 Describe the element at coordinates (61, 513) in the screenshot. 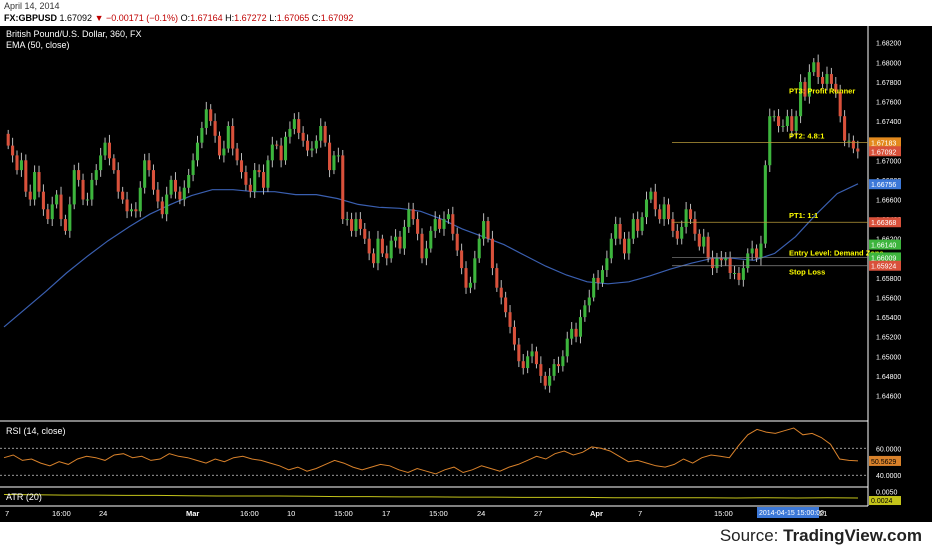

I see `x-tick-label: 16:00` at that location.